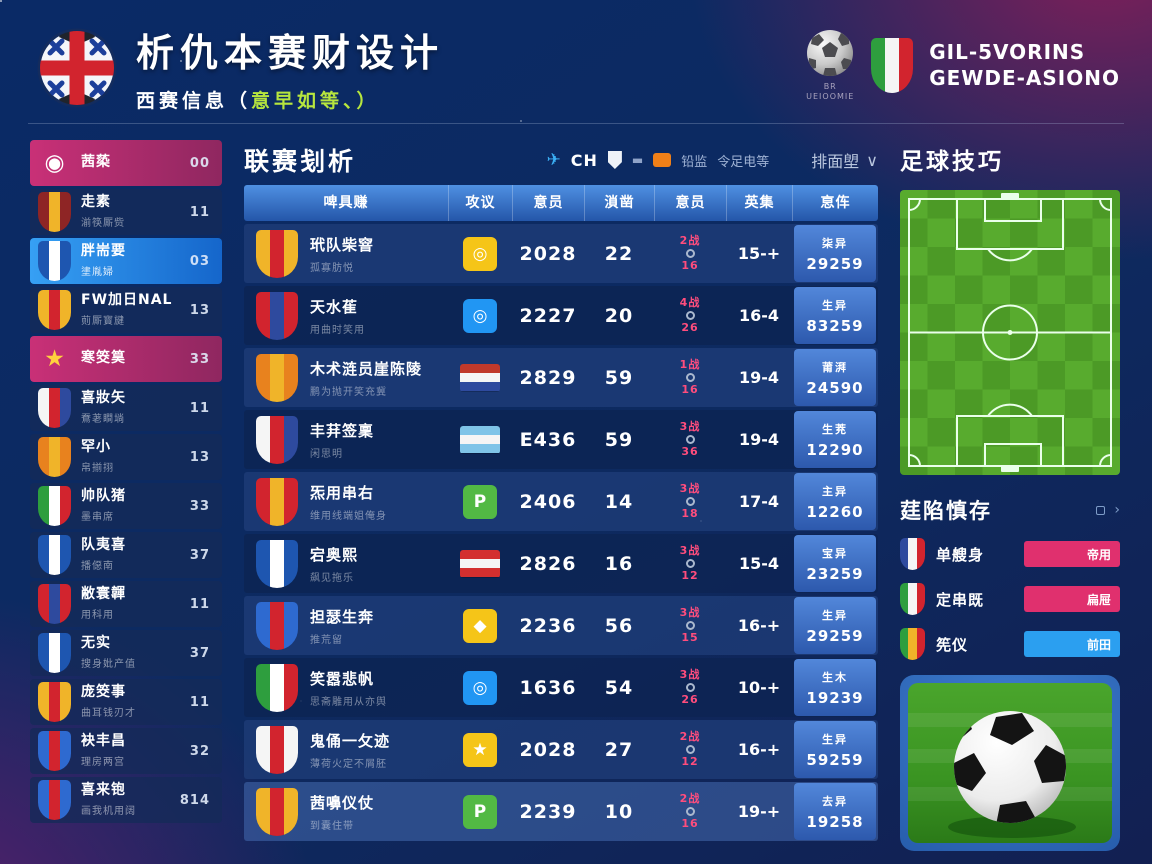  What do you see at coordinates (1072, 644) in the screenshot?
I see `league-action-button: 前田` at bounding box center [1072, 644].